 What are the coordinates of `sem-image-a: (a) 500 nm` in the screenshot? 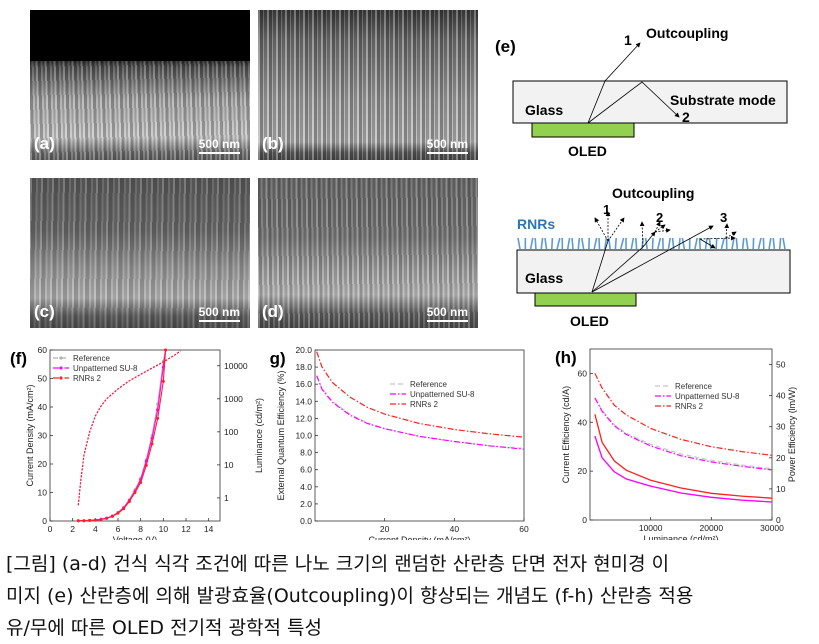 It's located at (140, 85).